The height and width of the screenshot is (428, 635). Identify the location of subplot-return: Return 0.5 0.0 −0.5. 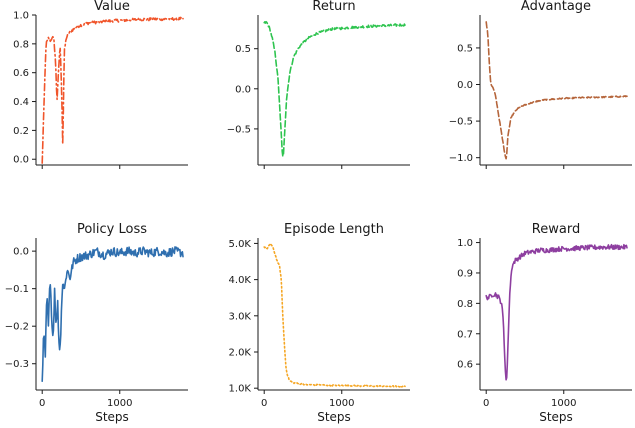
(318, 84).